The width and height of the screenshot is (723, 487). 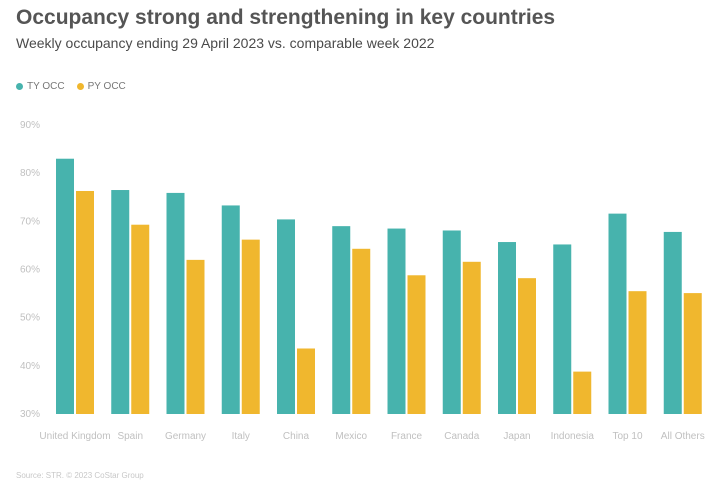 I want to click on legend-label-ty: TY OCC, so click(x=46, y=86).